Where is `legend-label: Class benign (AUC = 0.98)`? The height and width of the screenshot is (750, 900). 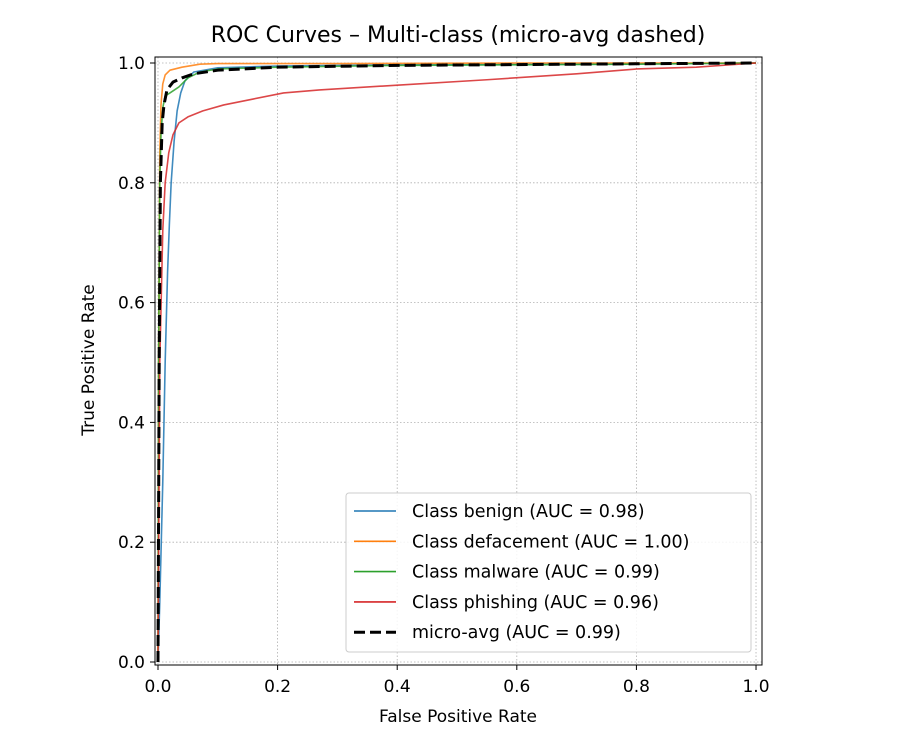
legend-label: Class benign (AUC = 0.98) is located at coordinates (528, 512).